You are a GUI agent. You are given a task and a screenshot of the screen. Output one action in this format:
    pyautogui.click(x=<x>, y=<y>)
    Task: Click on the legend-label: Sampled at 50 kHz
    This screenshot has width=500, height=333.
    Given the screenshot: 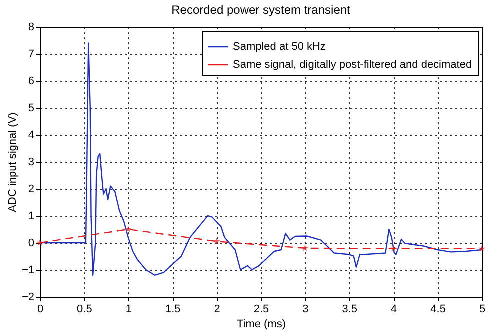 What is the action you would take?
    pyautogui.click(x=279, y=47)
    